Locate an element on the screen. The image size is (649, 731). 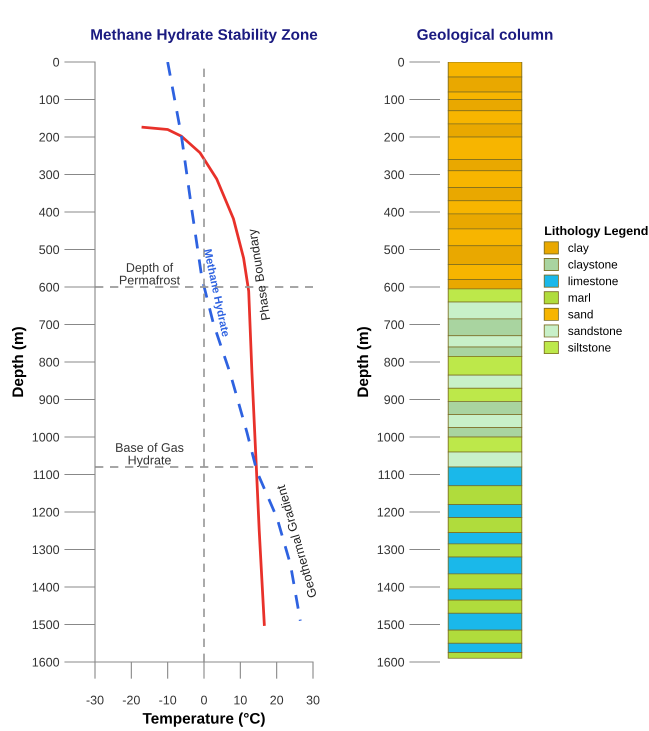
legend-title: Lithology Legend is located at coordinates (596, 232).